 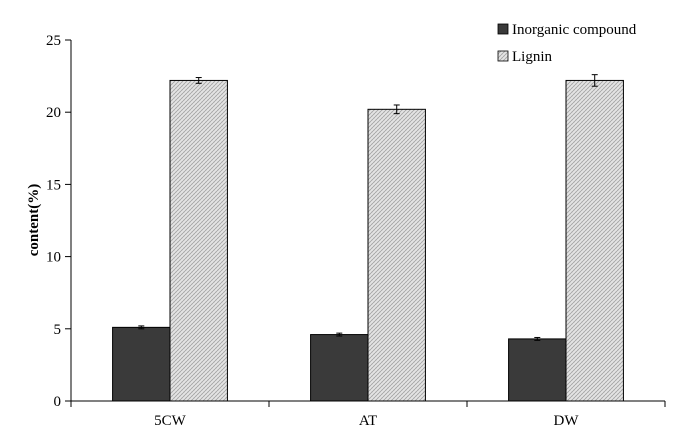 What do you see at coordinates (58, 330) in the screenshot?
I see `y-tick-label: 5` at bounding box center [58, 330].